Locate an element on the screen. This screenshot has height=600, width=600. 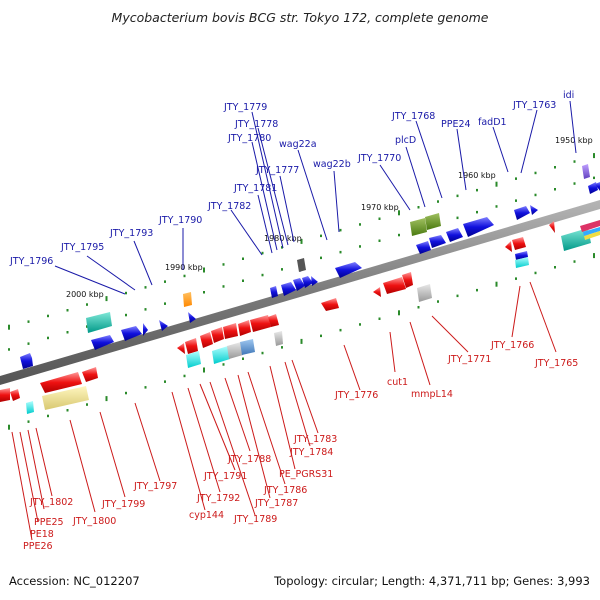
gene-label: JTY_1763 is located at coordinates (534, 105).